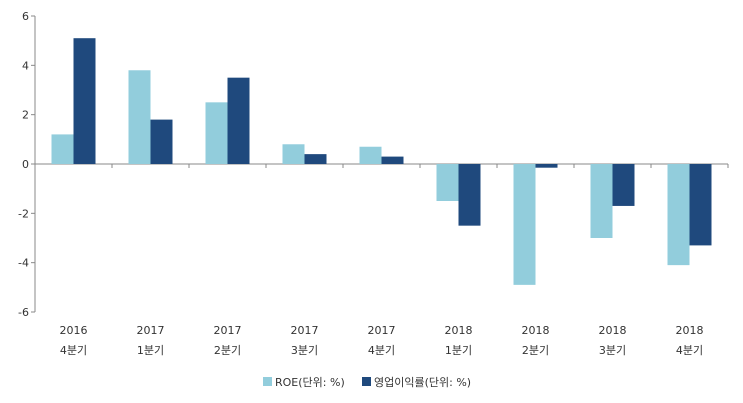 The image size is (743, 403). I want to click on legend-label: 영업이익률(단위: %), so click(422, 382).